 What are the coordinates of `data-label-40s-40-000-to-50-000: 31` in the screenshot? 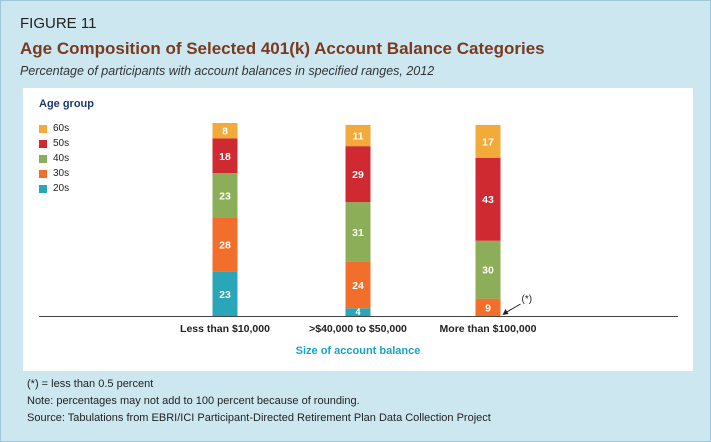 It's located at (358, 233).